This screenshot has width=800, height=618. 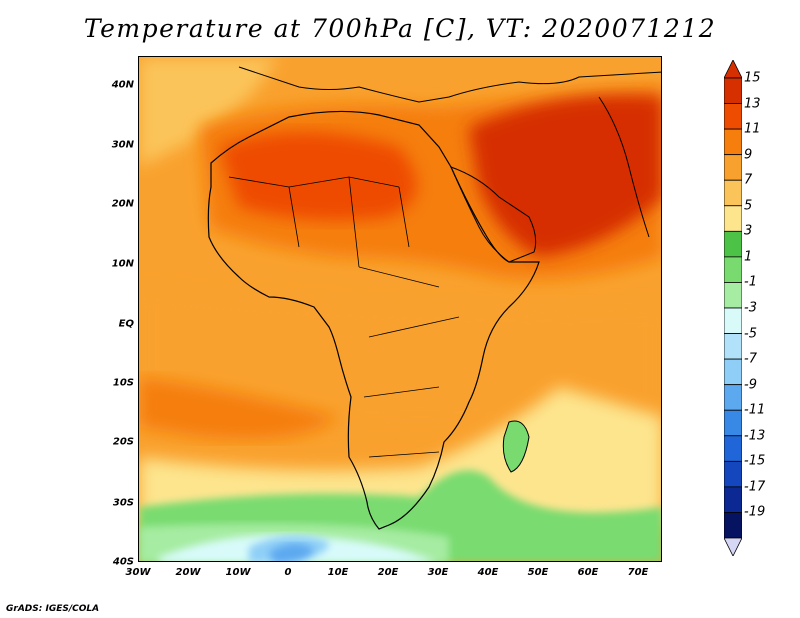 I want to click on lon-tick-20w: 20W, so click(x=188, y=572).